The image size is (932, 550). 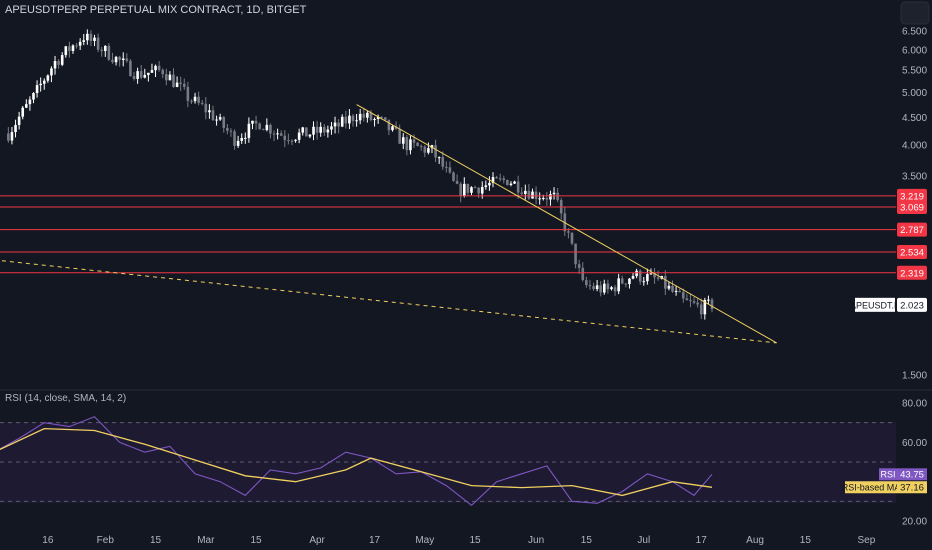 I want to click on rsi-tick-2: 20.00, so click(x=914, y=522).